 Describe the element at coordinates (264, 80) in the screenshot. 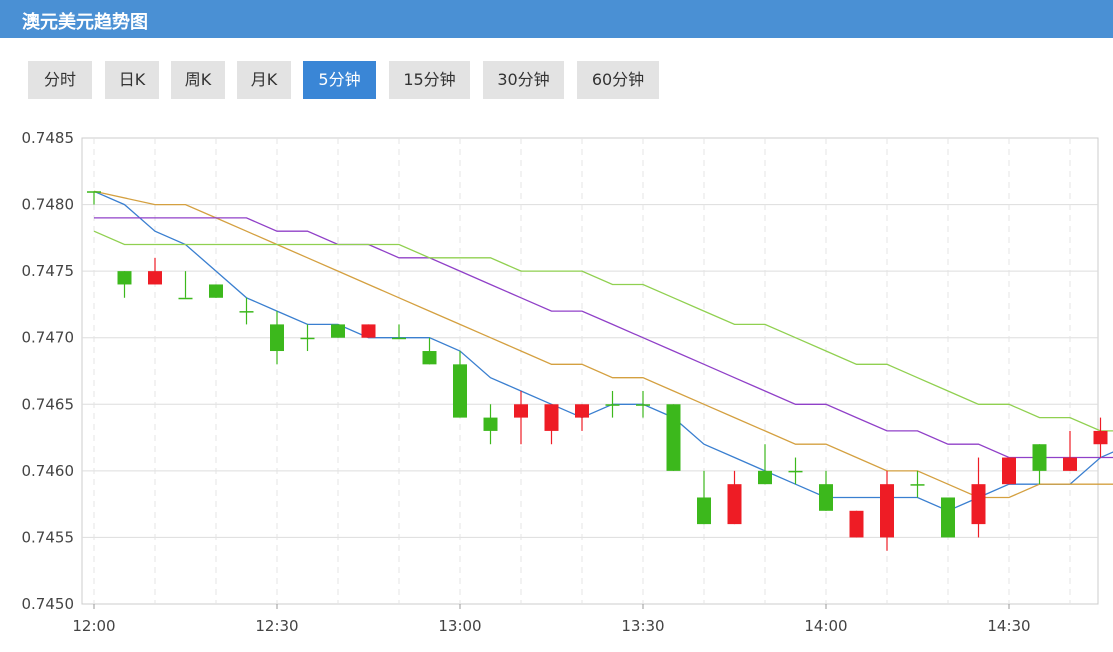

I see `tab-monthly-k: 月K` at that location.